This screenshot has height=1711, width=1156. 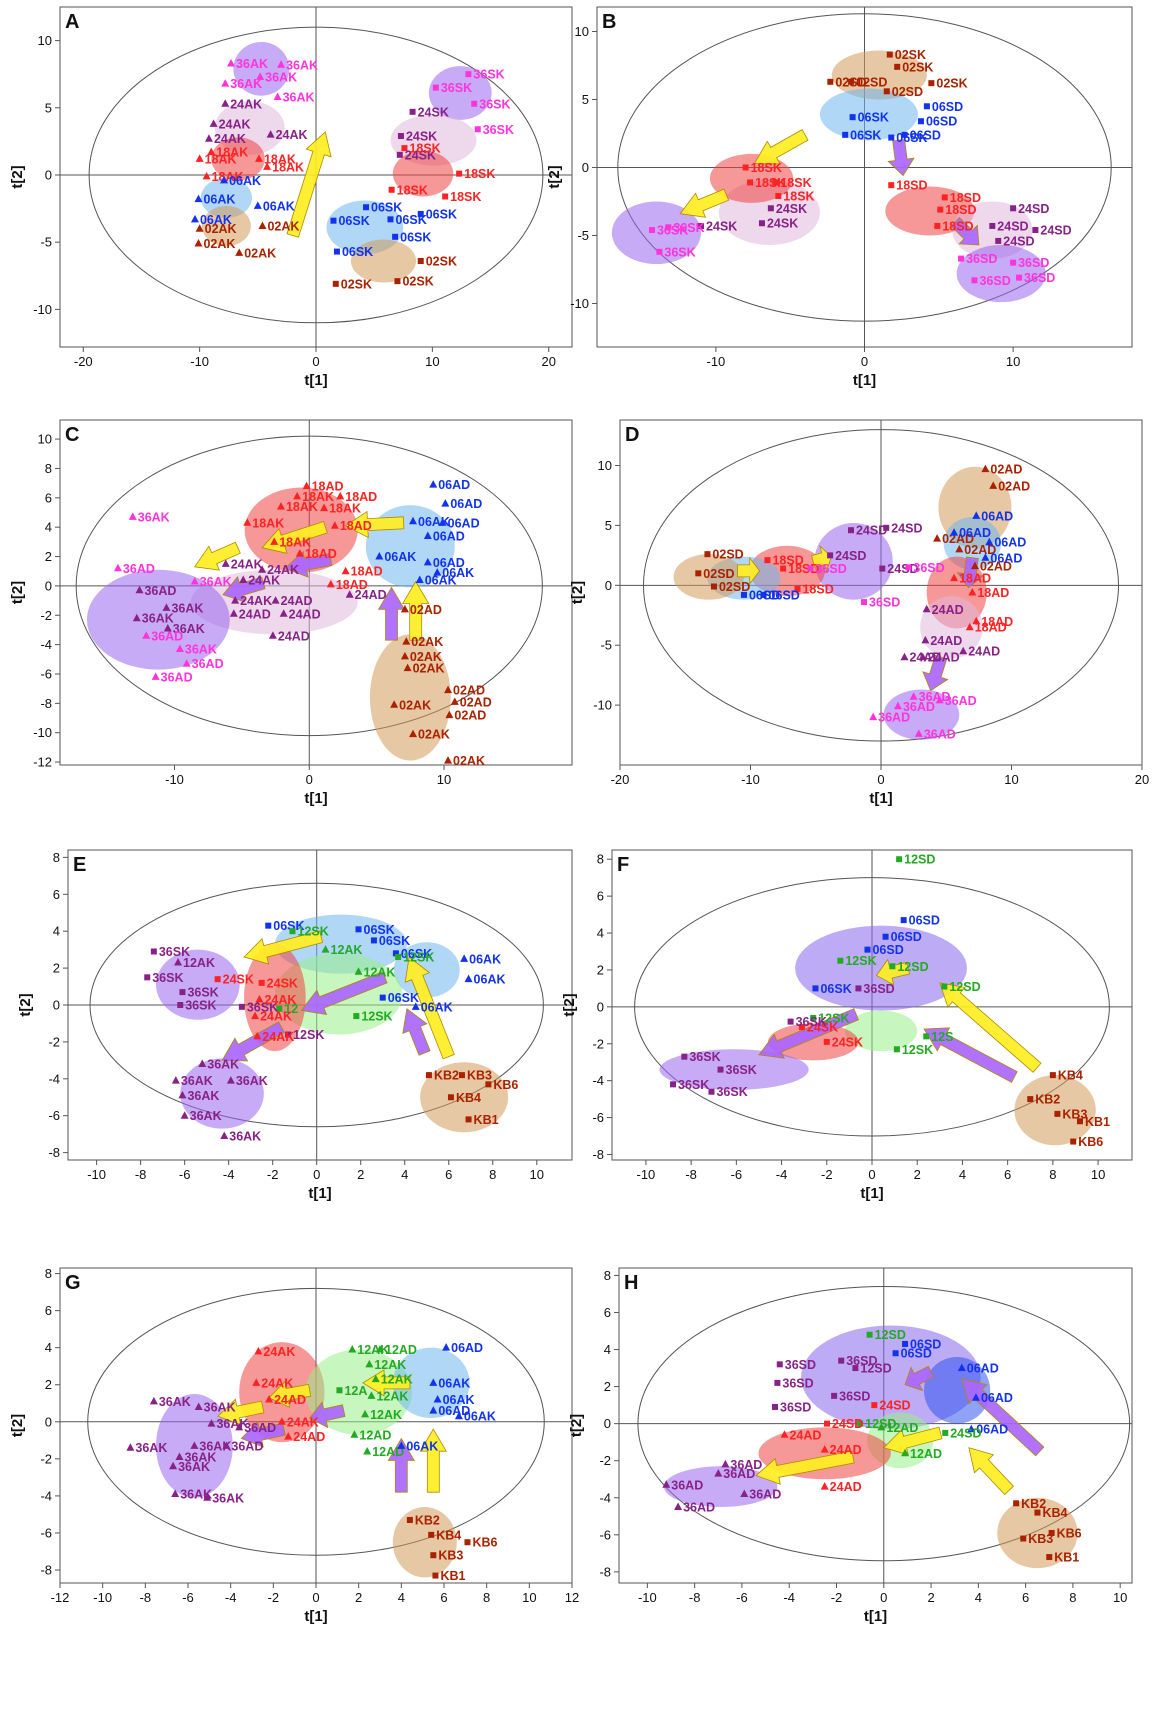 I want to click on point-label: 24AK, so click(x=276, y=1017).